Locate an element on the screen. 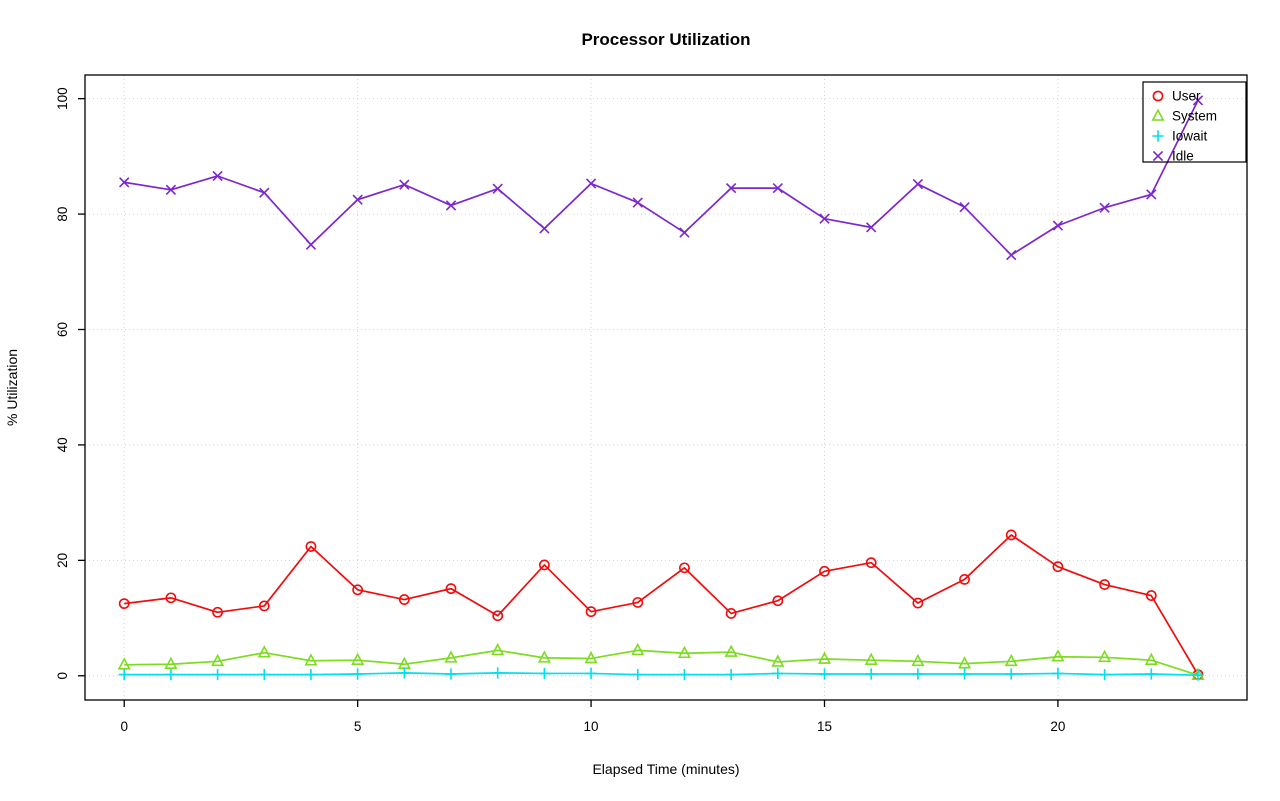 Image resolution: width=1280 pixels, height=801 pixels. y-tick-label: 60 is located at coordinates (62, 329).